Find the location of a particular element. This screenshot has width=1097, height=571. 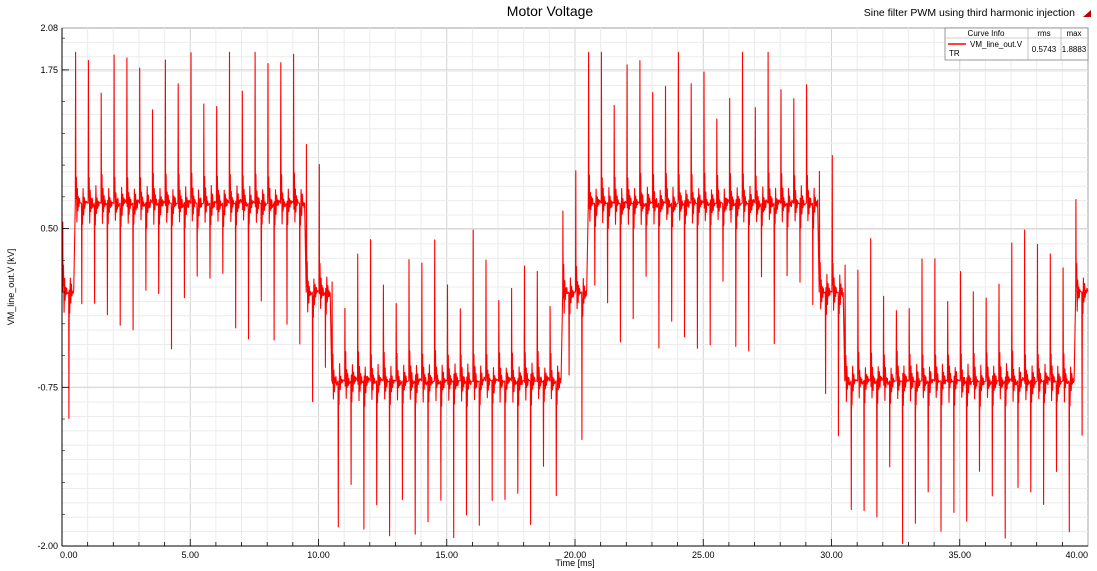

x-tick-label: 40.00 is located at coordinates (1076, 555).